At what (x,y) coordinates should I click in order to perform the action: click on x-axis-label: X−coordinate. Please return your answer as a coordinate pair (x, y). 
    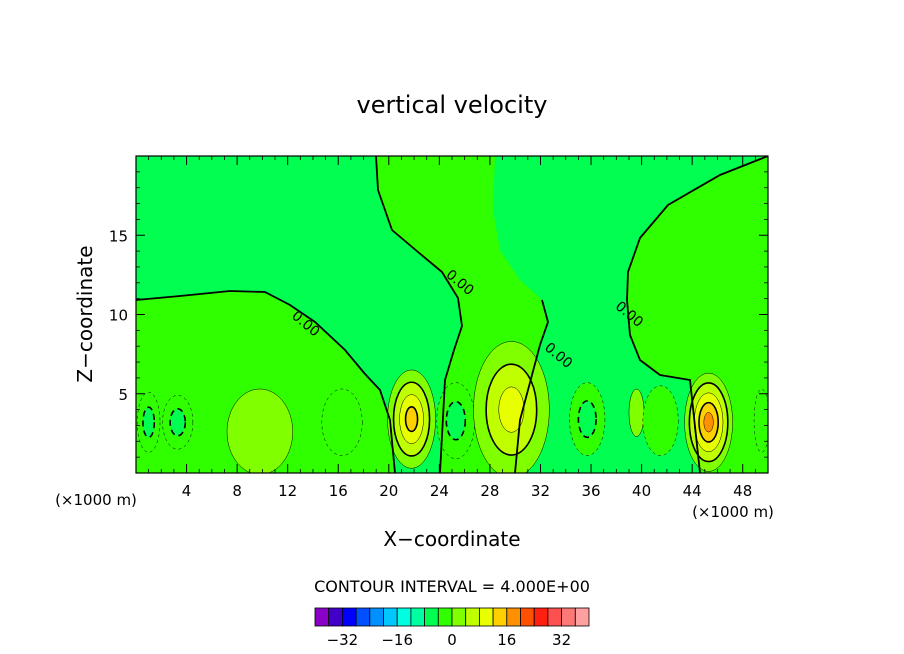
    Looking at the image, I should click on (451, 539).